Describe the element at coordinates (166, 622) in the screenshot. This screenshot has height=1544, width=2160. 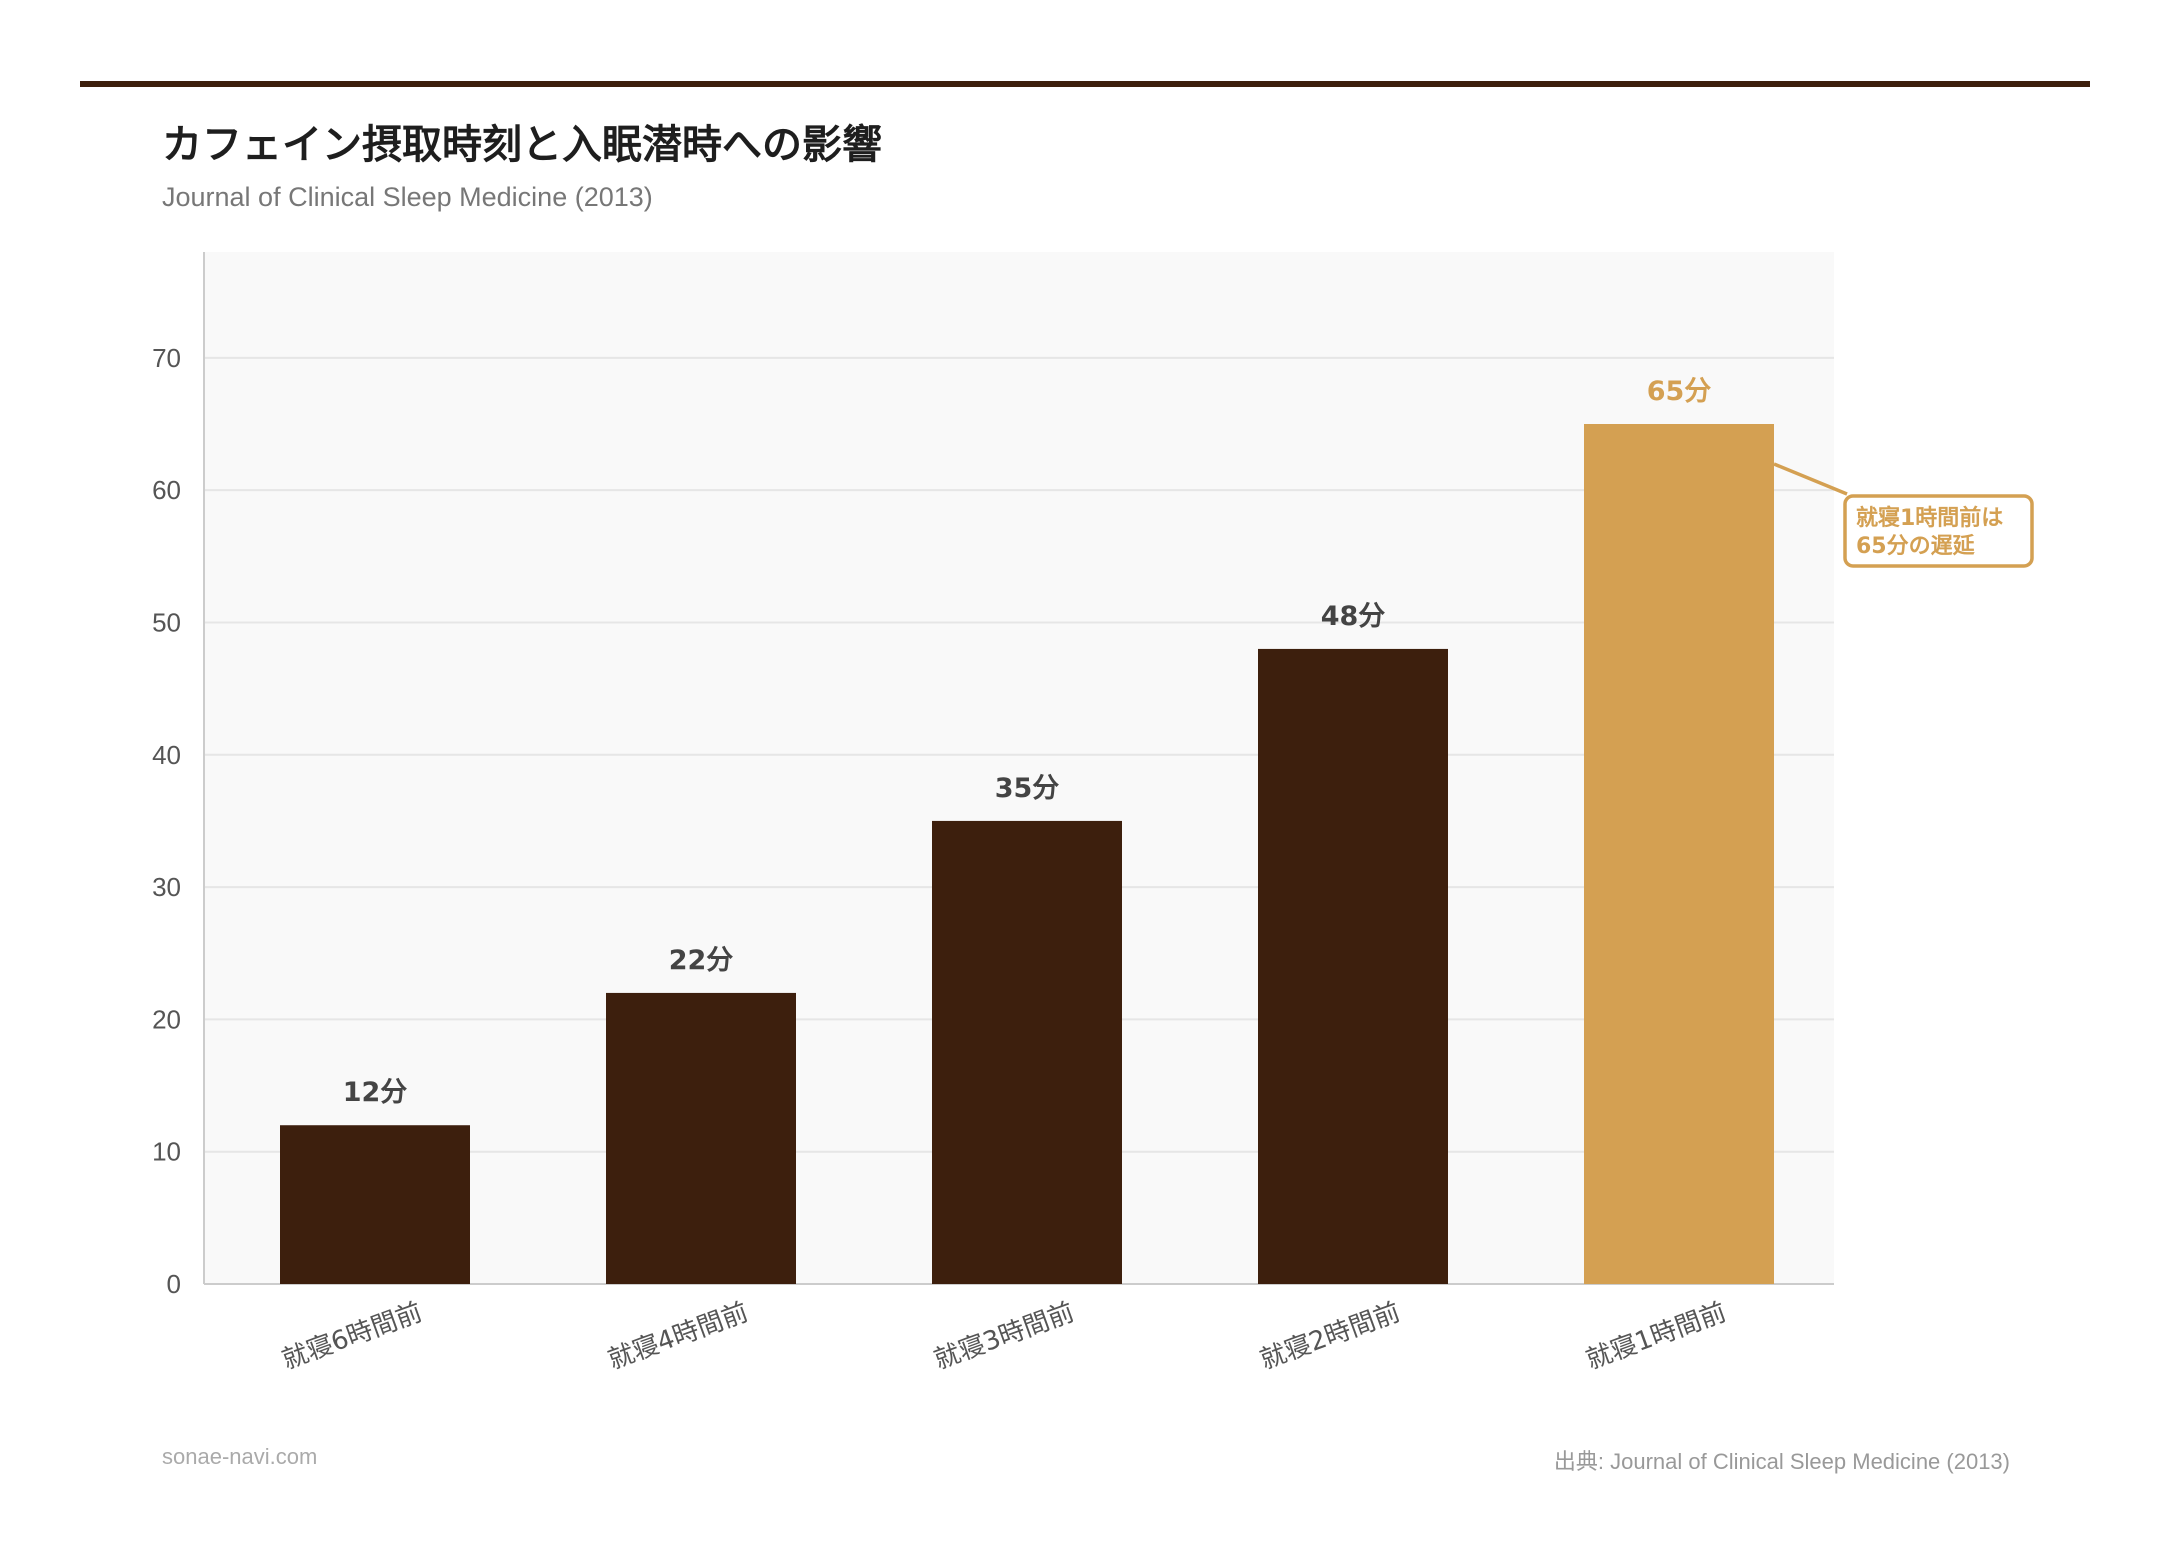
I see `y-tick-label: 50` at that location.